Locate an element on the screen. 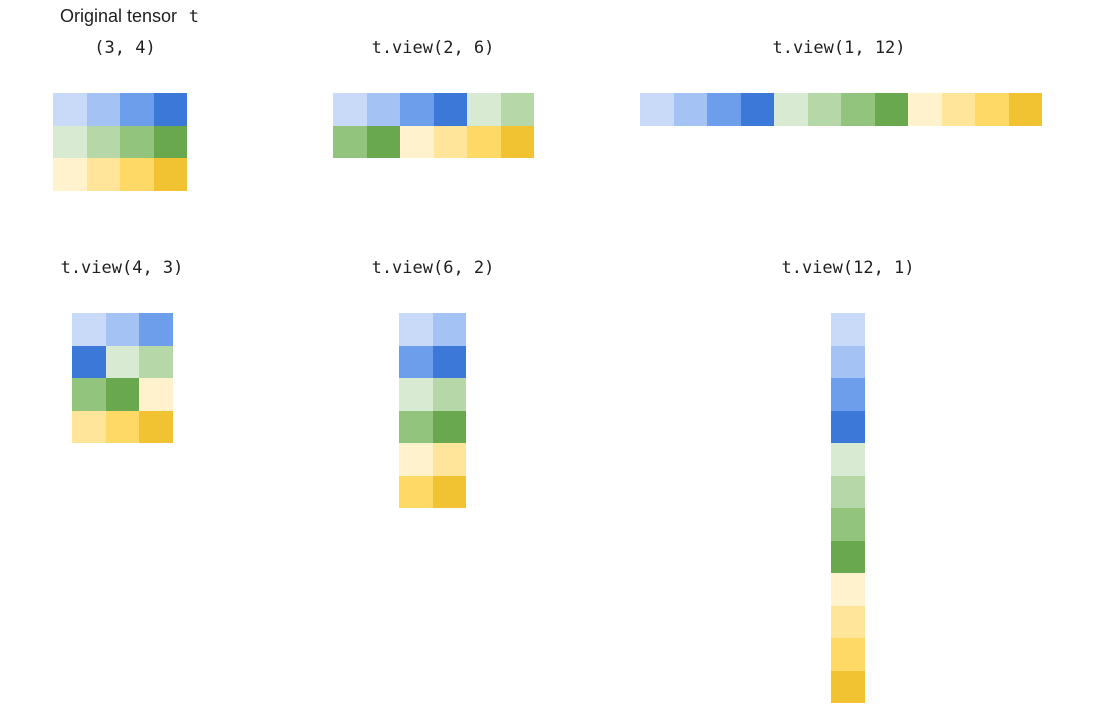 The height and width of the screenshot is (706, 1099). tensor-grid-6x2 is located at coordinates (432, 410).